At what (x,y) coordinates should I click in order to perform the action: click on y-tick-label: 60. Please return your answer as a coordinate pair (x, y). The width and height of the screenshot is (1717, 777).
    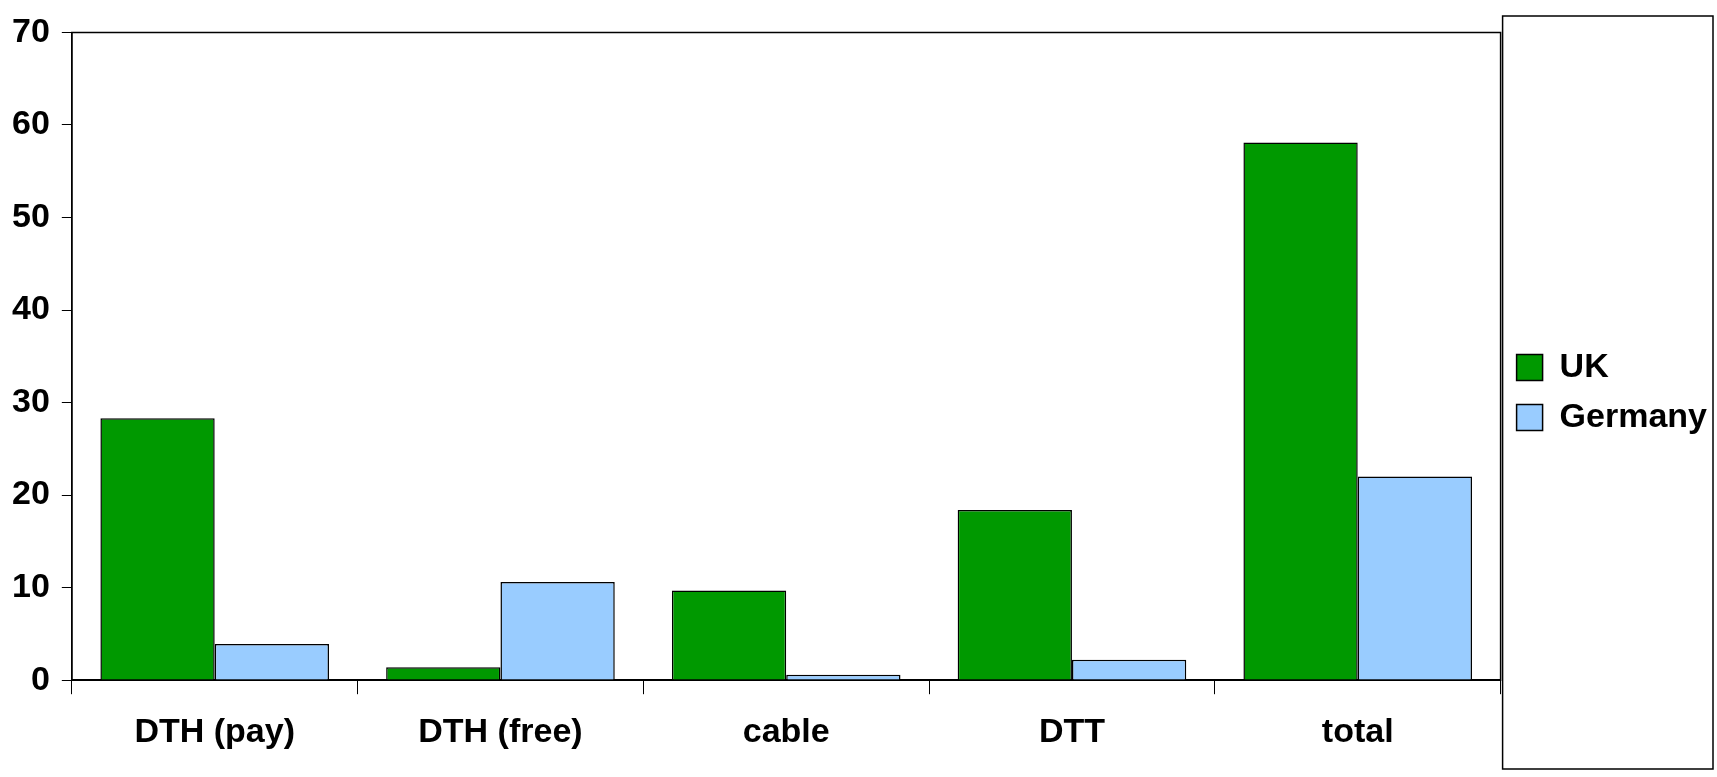
    Looking at the image, I should click on (30, 122).